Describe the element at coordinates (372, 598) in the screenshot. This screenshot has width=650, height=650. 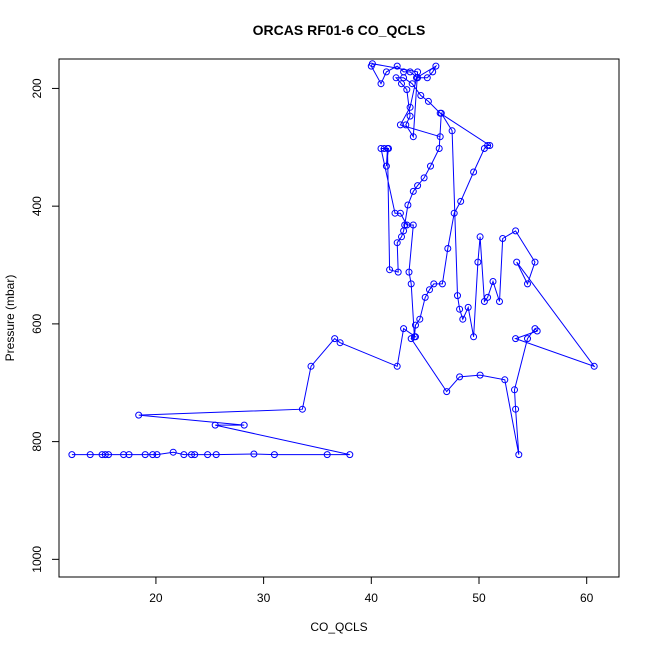
I see `x-tick-label: 40` at that location.